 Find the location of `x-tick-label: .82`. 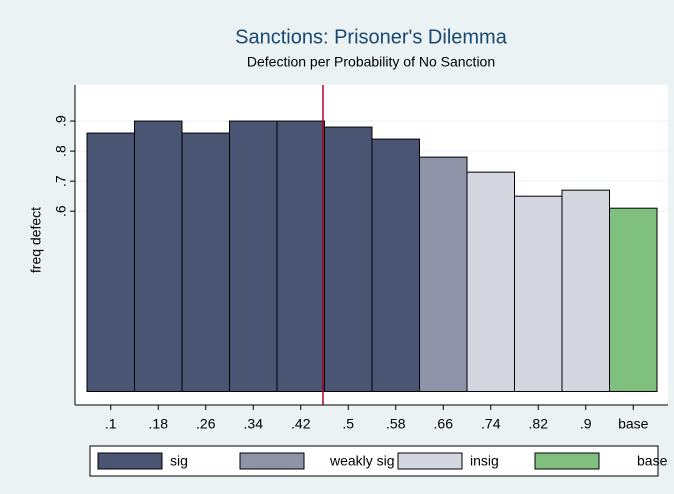

x-tick-label: .82 is located at coordinates (539, 424).